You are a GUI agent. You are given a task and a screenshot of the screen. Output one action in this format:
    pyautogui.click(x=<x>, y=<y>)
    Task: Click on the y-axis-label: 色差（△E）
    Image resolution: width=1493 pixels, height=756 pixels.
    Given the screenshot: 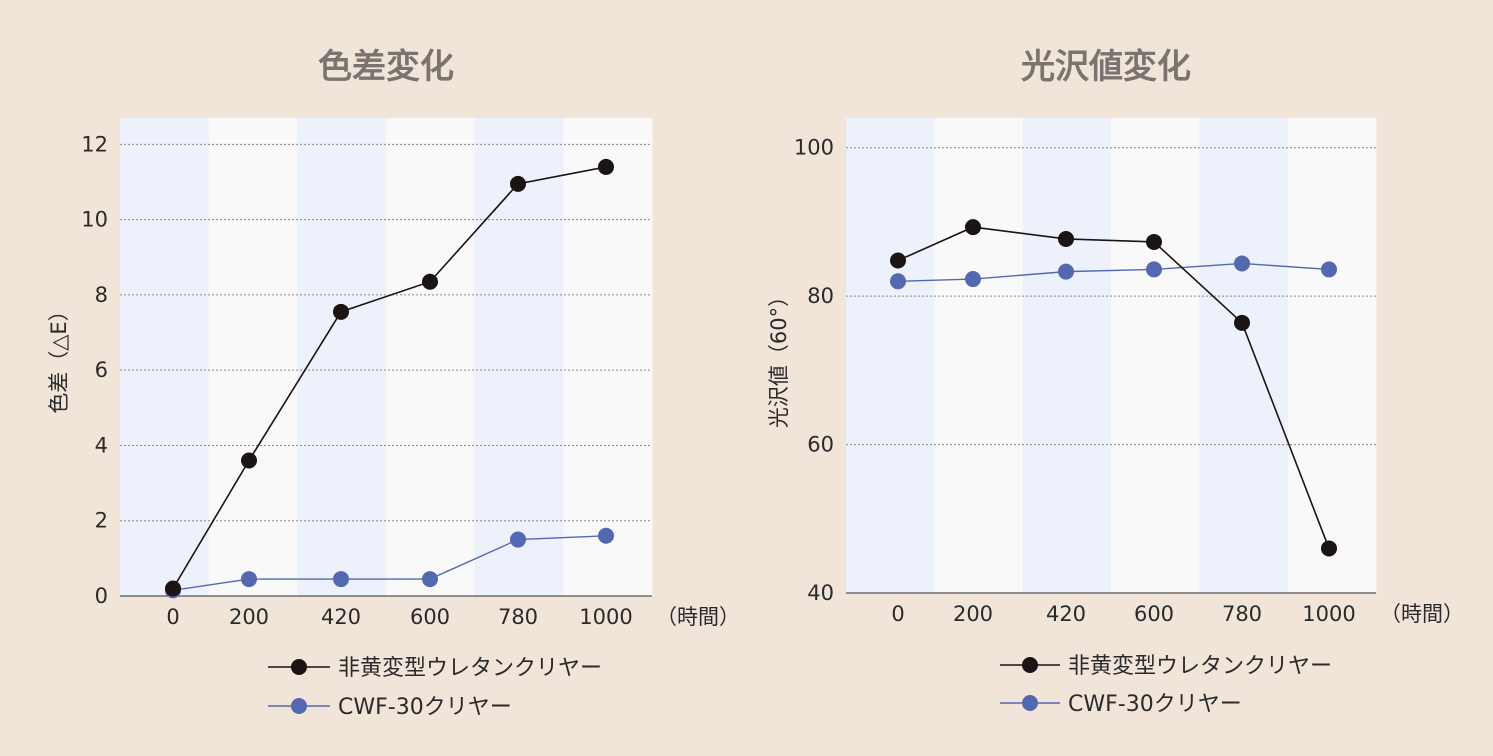 What is the action you would take?
    pyautogui.click(x=59, y=356)
    